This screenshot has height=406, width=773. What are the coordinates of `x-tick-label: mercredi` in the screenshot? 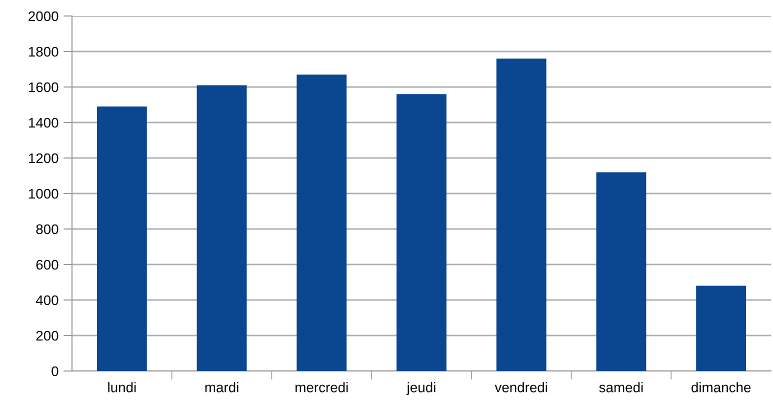 It's located at (322, 387).